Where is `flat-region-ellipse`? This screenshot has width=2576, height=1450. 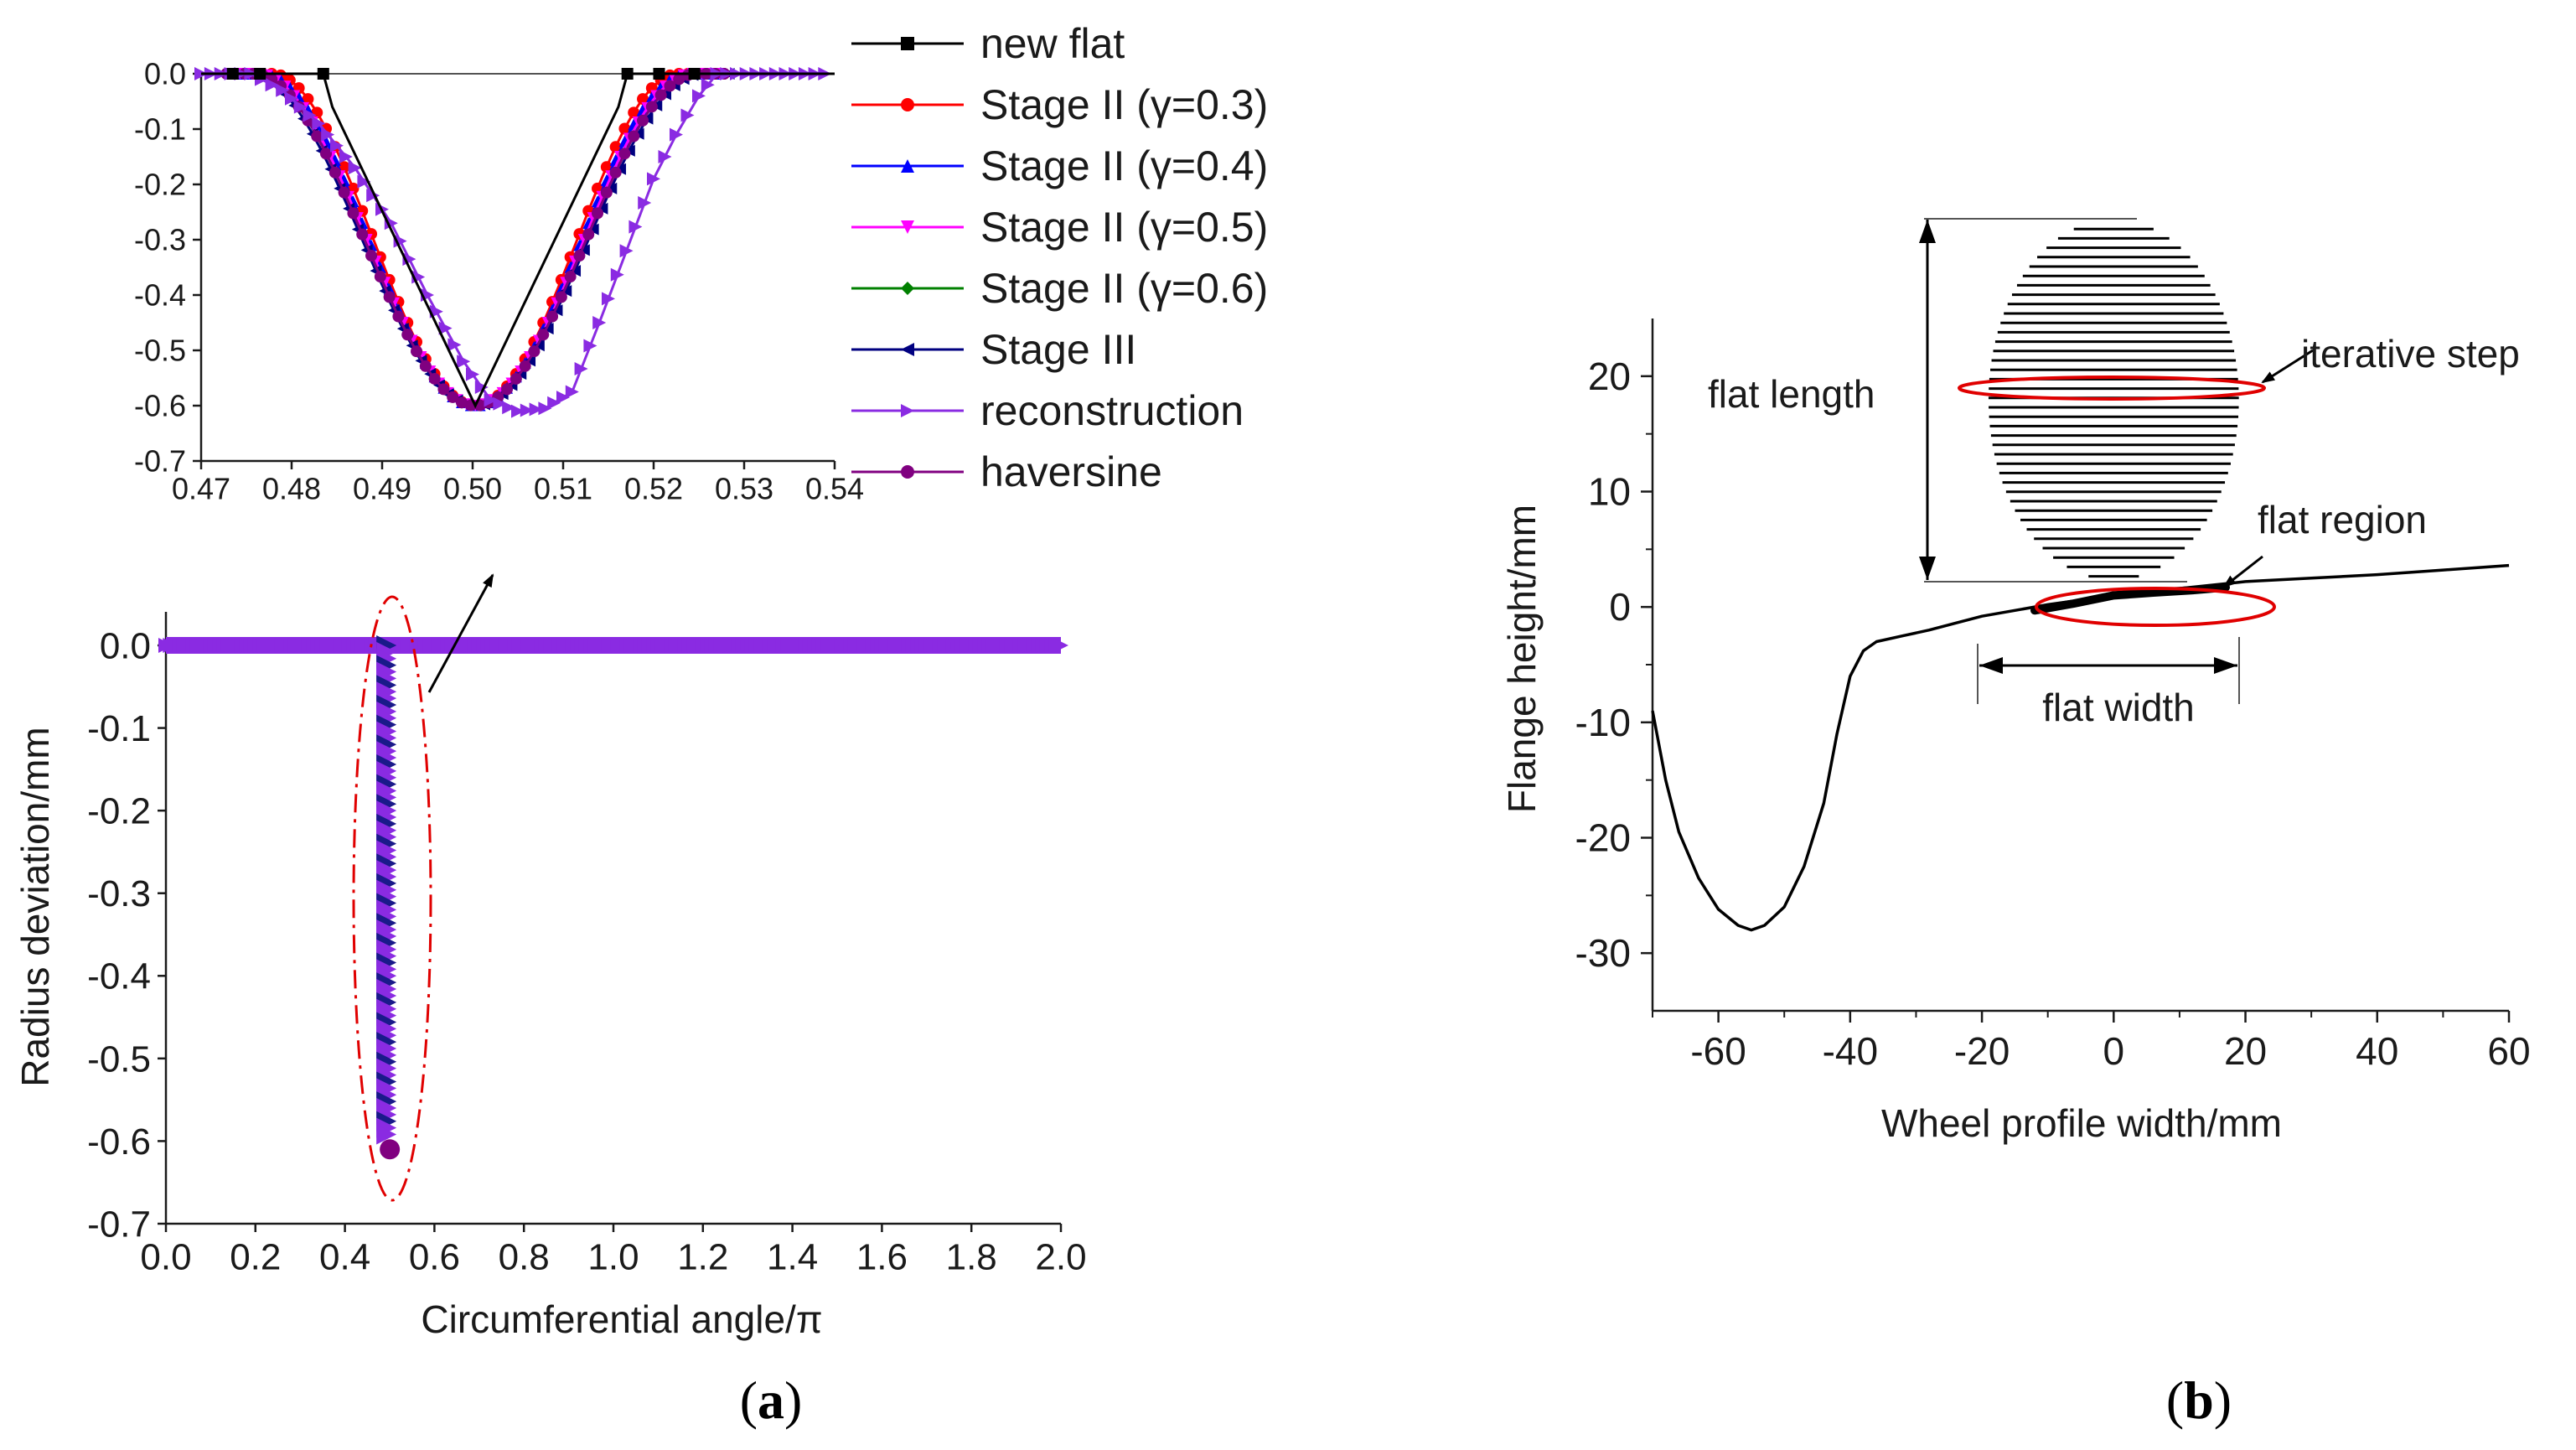
flat-region-ellipse is located at coordinates (2155, 607).